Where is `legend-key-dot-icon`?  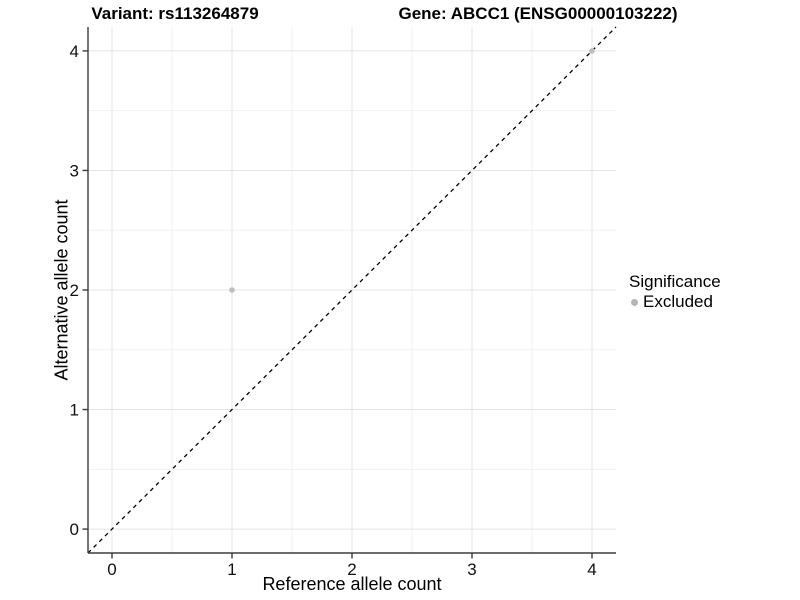 legend-key-dot-icon is located at coordinates (634, 302).